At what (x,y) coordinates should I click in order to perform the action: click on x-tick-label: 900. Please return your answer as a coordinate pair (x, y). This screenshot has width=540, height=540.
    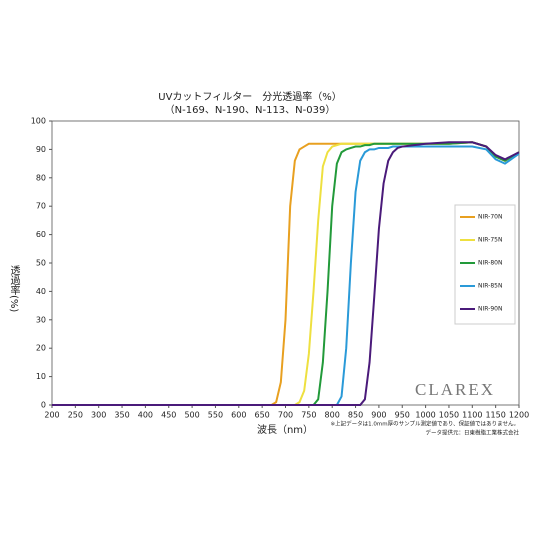
    Looking at the image, I should click on (378, 415).